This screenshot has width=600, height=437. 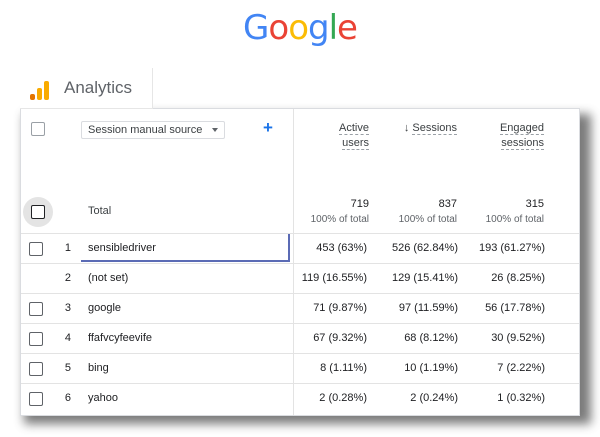 What do you see at coordinates (105, 308) in the screenshot?
I see `row-source: google` at bounding box center [105, 308].